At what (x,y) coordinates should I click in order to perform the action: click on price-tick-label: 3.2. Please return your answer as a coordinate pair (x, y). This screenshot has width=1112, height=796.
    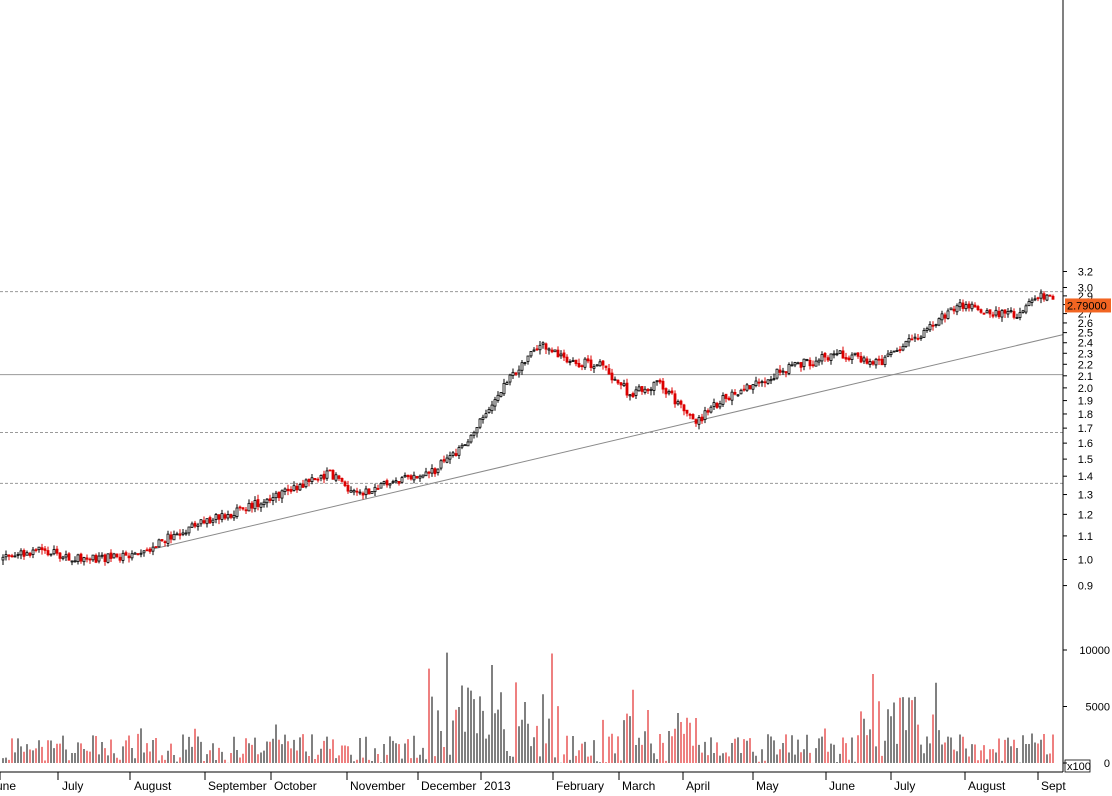
    Looking at the image, I should click on (1085, 273).